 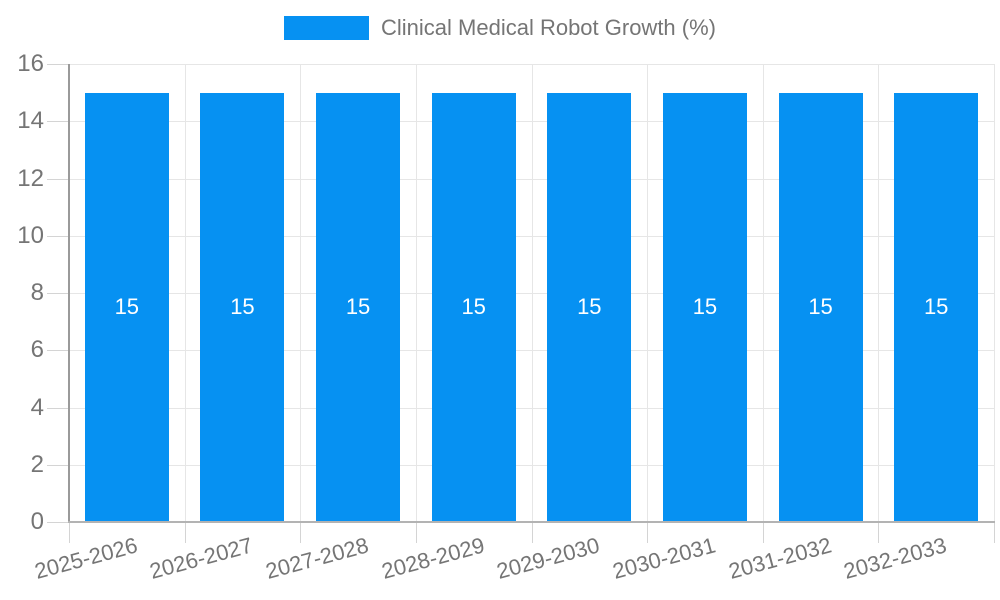 I want to click on legend-item: Clinical Medical Robot Growth (%), so click(x=500, y=28).